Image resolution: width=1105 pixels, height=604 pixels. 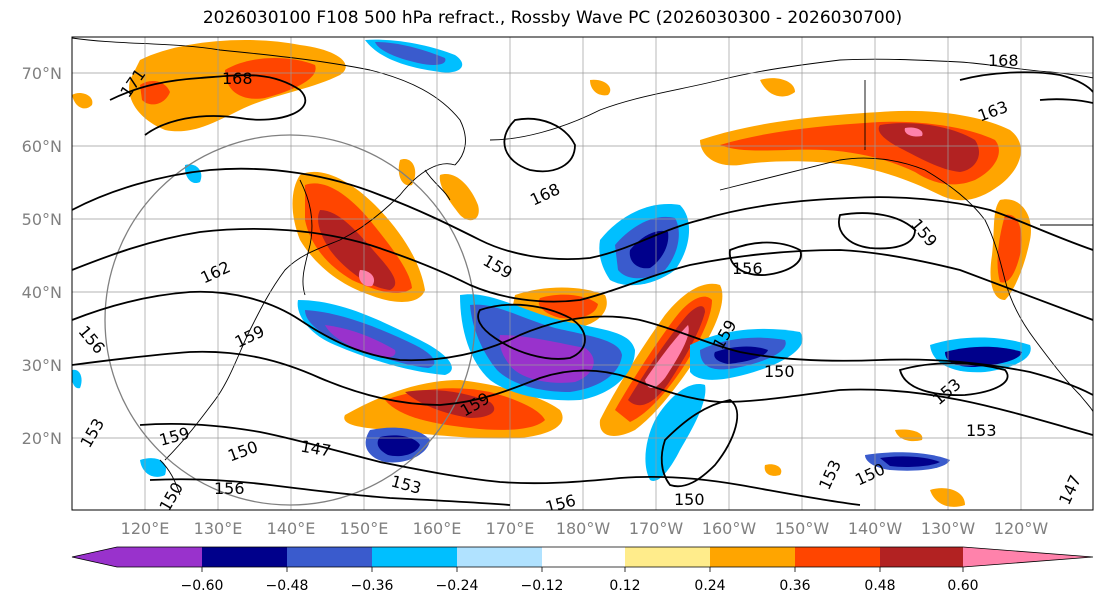 I want to click on colorbar-extend-right, so click(x=1028, y=557).